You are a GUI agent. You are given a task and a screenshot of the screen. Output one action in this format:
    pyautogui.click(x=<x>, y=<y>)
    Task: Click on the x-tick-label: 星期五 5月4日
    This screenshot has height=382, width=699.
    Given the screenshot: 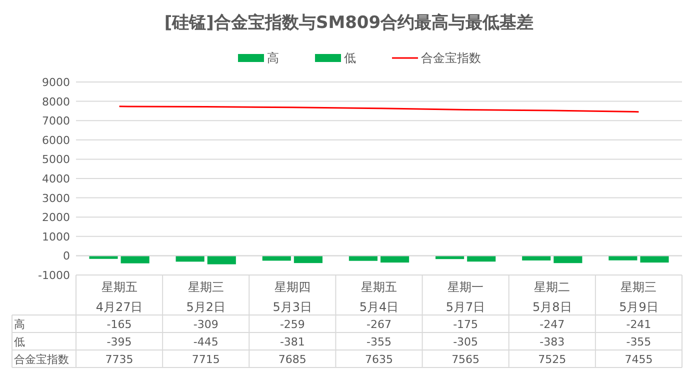 What is the action you would take?
    pyautogui.click(x=379, y=297)
    